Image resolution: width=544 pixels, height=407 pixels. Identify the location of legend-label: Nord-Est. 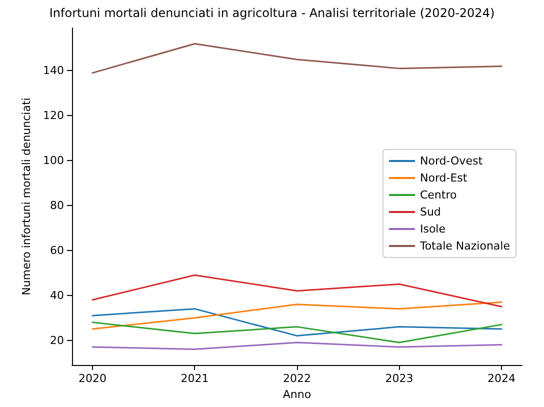
(444, 178).